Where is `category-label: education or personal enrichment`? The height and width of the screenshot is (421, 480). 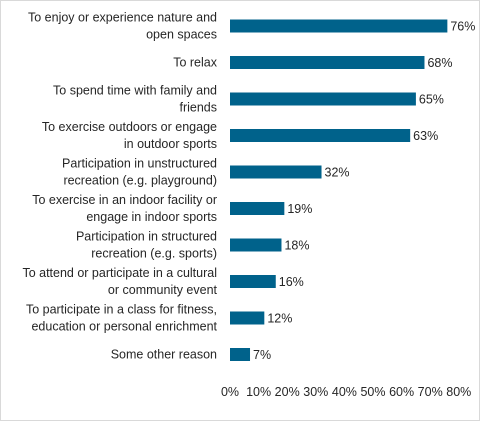
category-label: education or personal enrichment is located at coordinates (124, 327).